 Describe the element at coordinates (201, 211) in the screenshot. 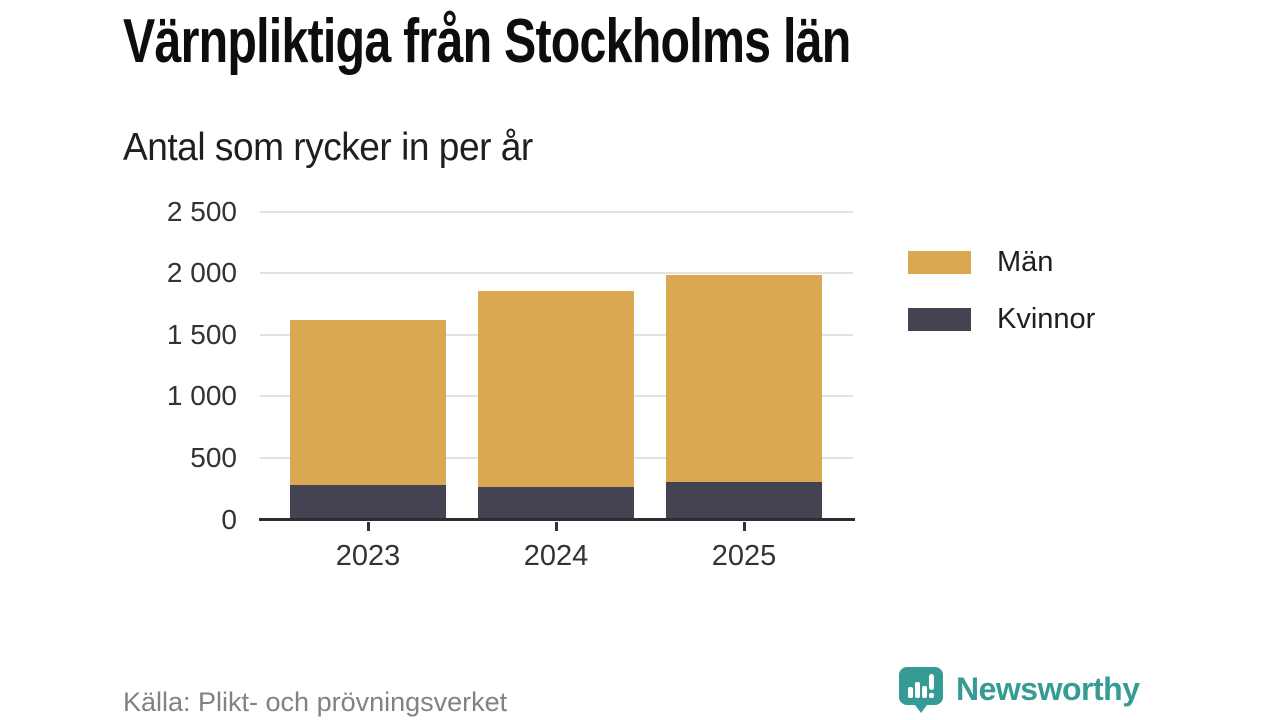

I see `y-tick-label-2500: 2 500` at that location.